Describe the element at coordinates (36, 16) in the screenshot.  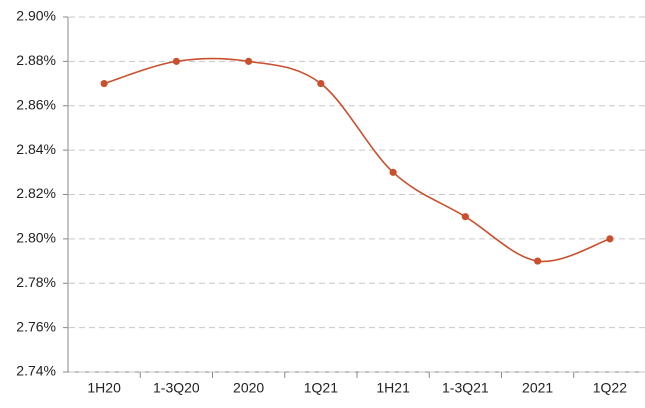
I see `y-tick-label: 2.90%` at that location.